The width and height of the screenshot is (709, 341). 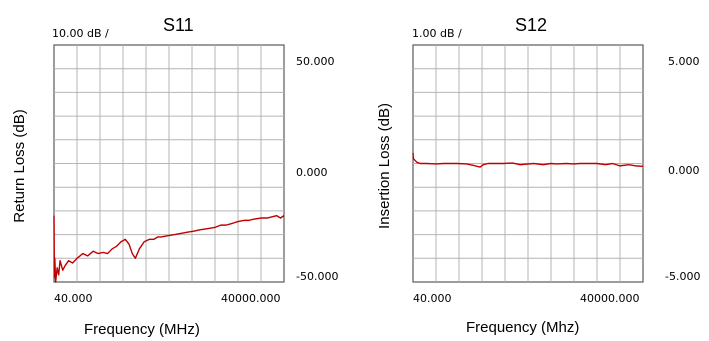 I want to click on s12-chart-title: S12, so click(x=531, y=25).